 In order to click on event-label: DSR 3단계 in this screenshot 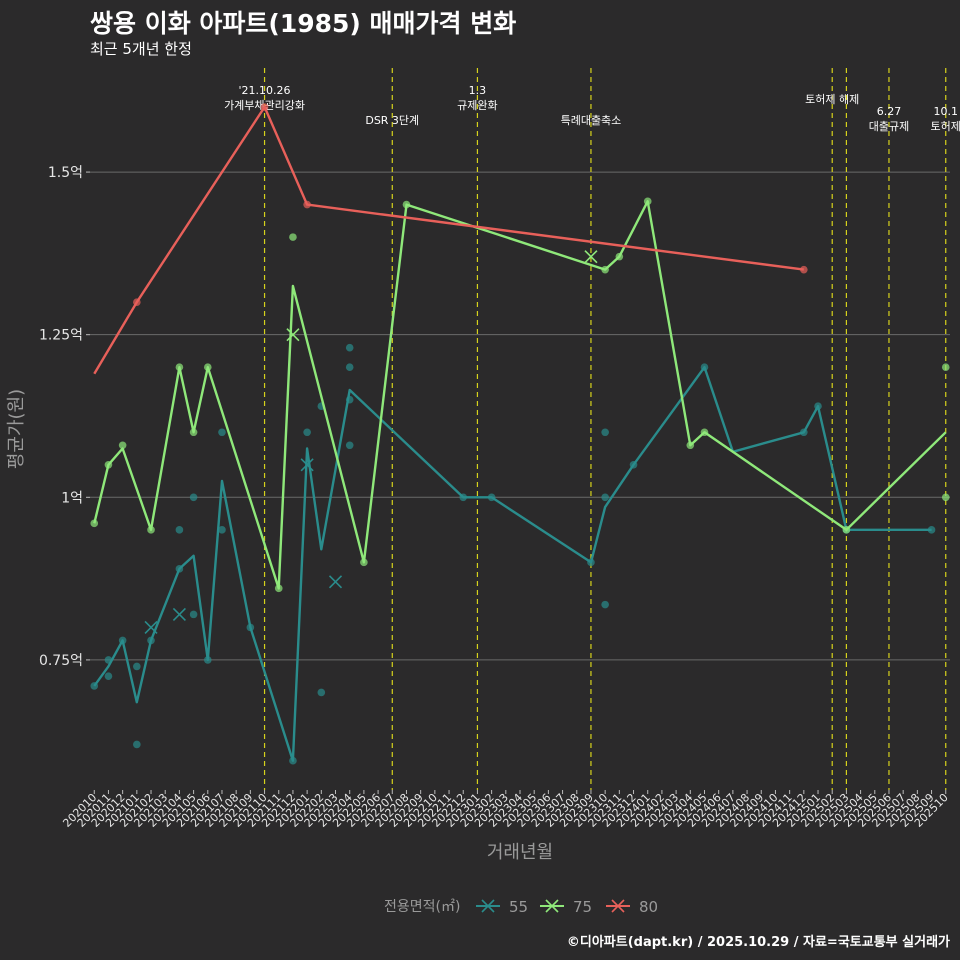, I will do `click(392, 120)`.